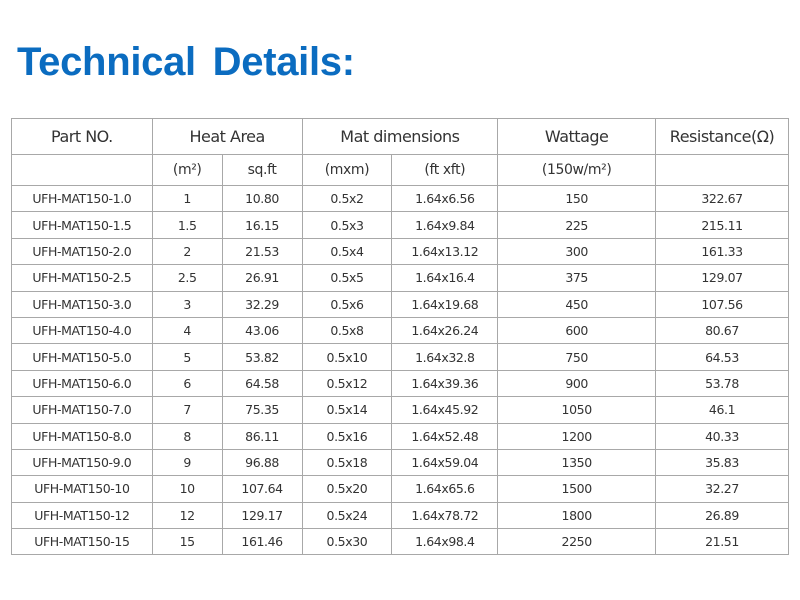  Describe the element at coordinates (82, 330) in the screenshot. I see `table-cell: UFH-MAT150-4.0` at that location.